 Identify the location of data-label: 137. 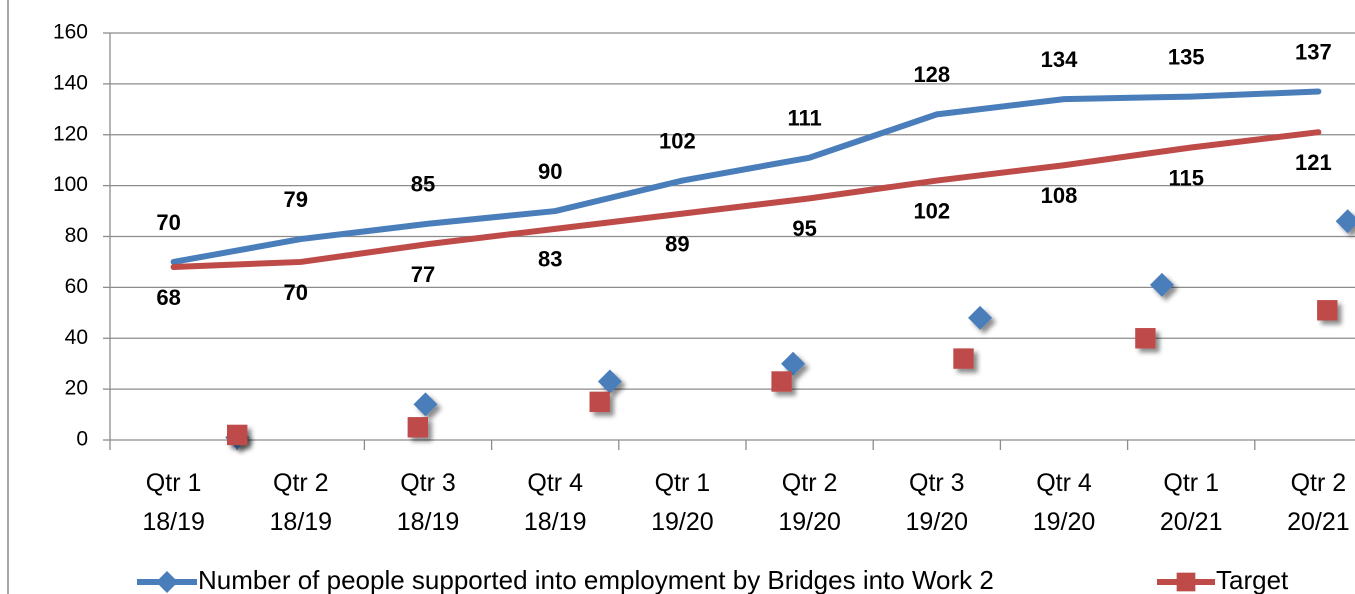
(1313, 51).